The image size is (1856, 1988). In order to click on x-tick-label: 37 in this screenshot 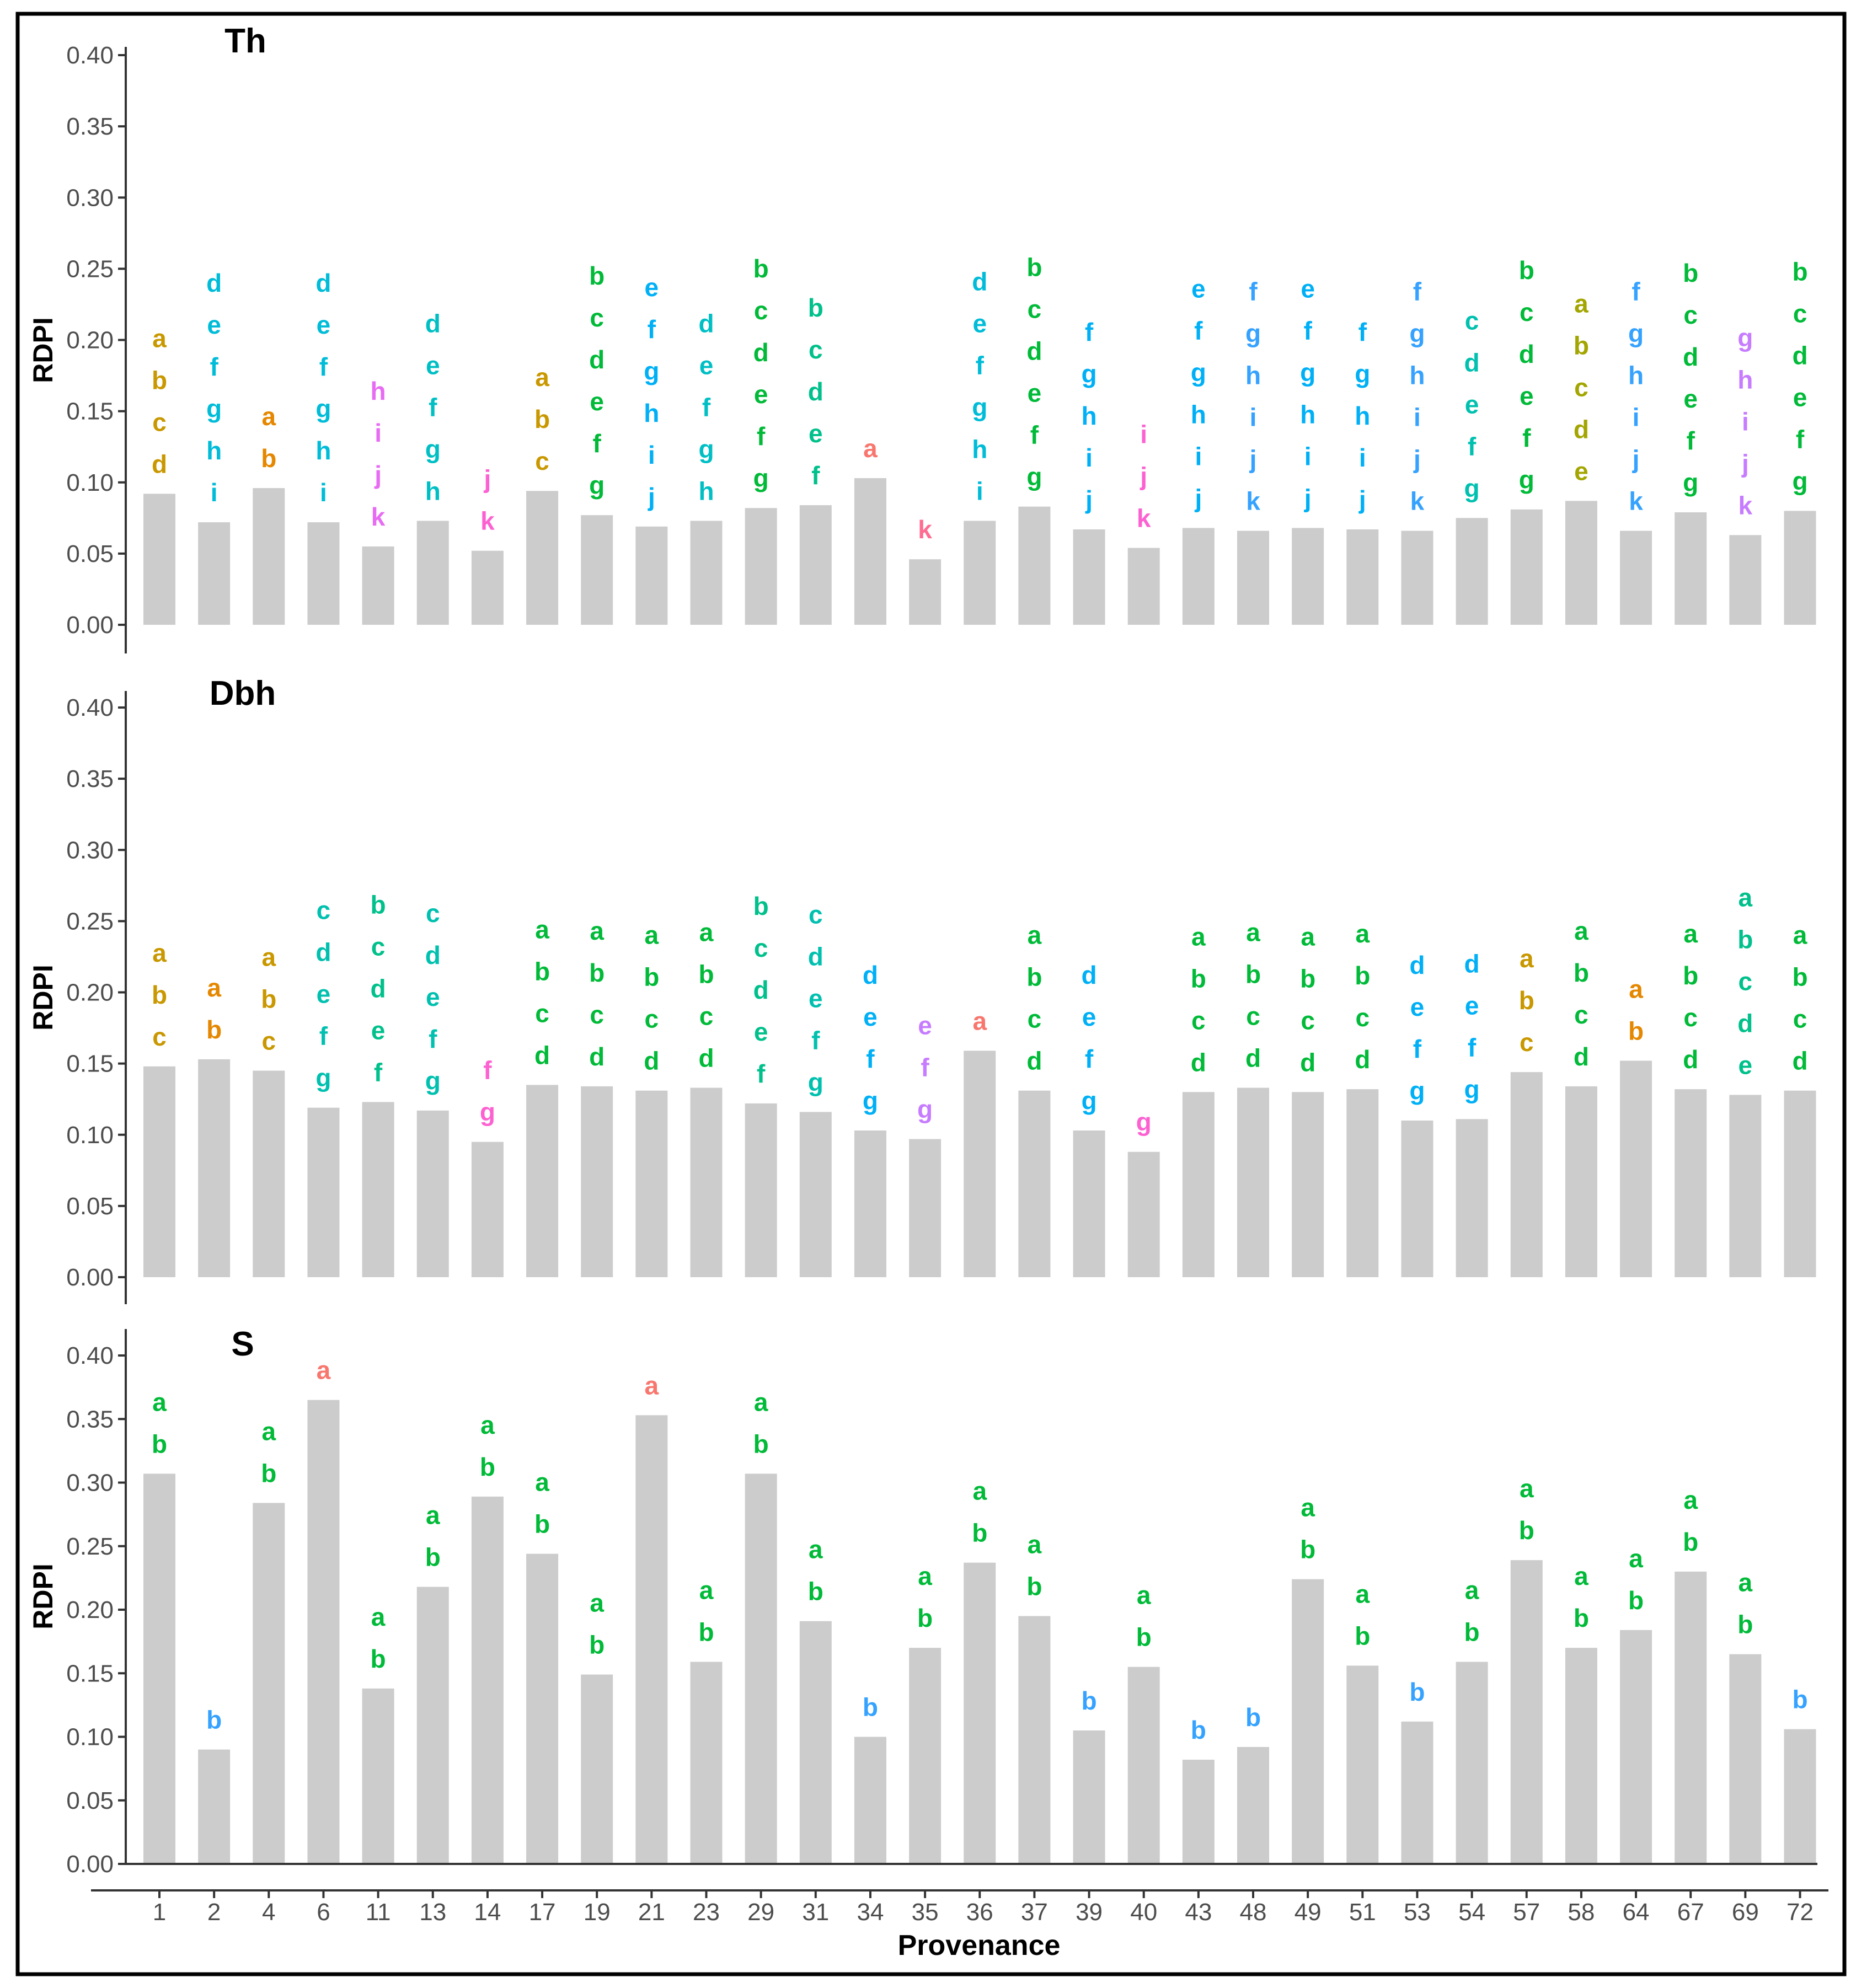, I will do `click(1034, 1912)`.